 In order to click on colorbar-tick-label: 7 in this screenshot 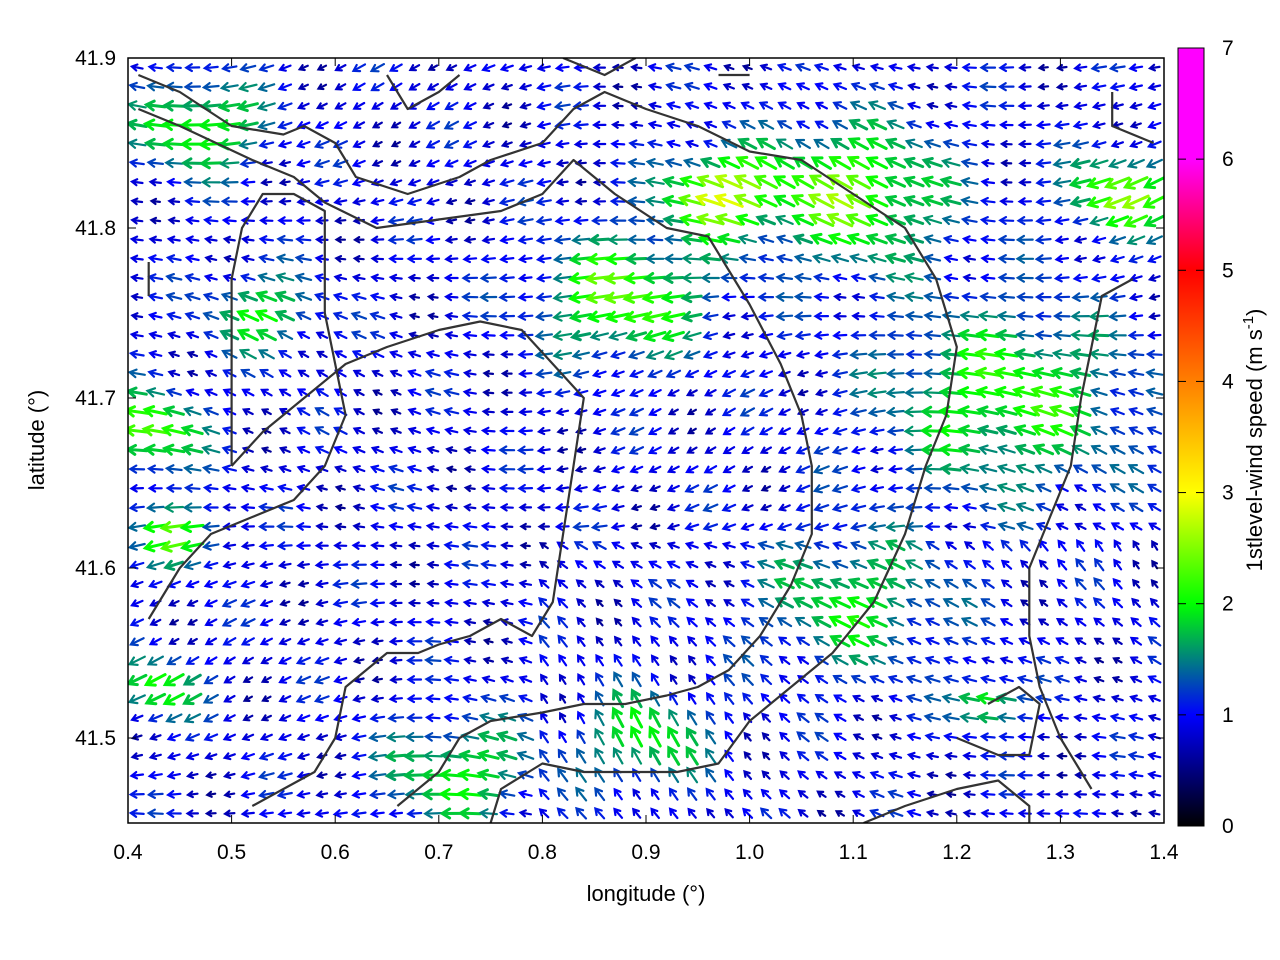, I will do `click(1228, 48)`.